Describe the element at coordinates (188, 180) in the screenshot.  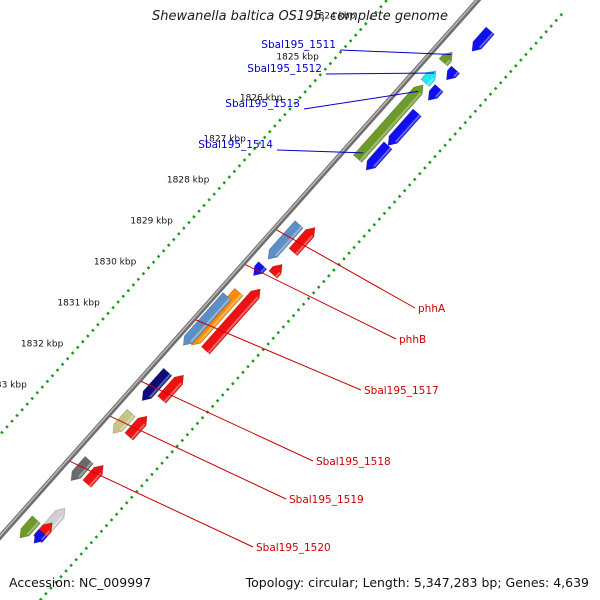
I see `kbp-tick-label: 1828 kbp` at that location.